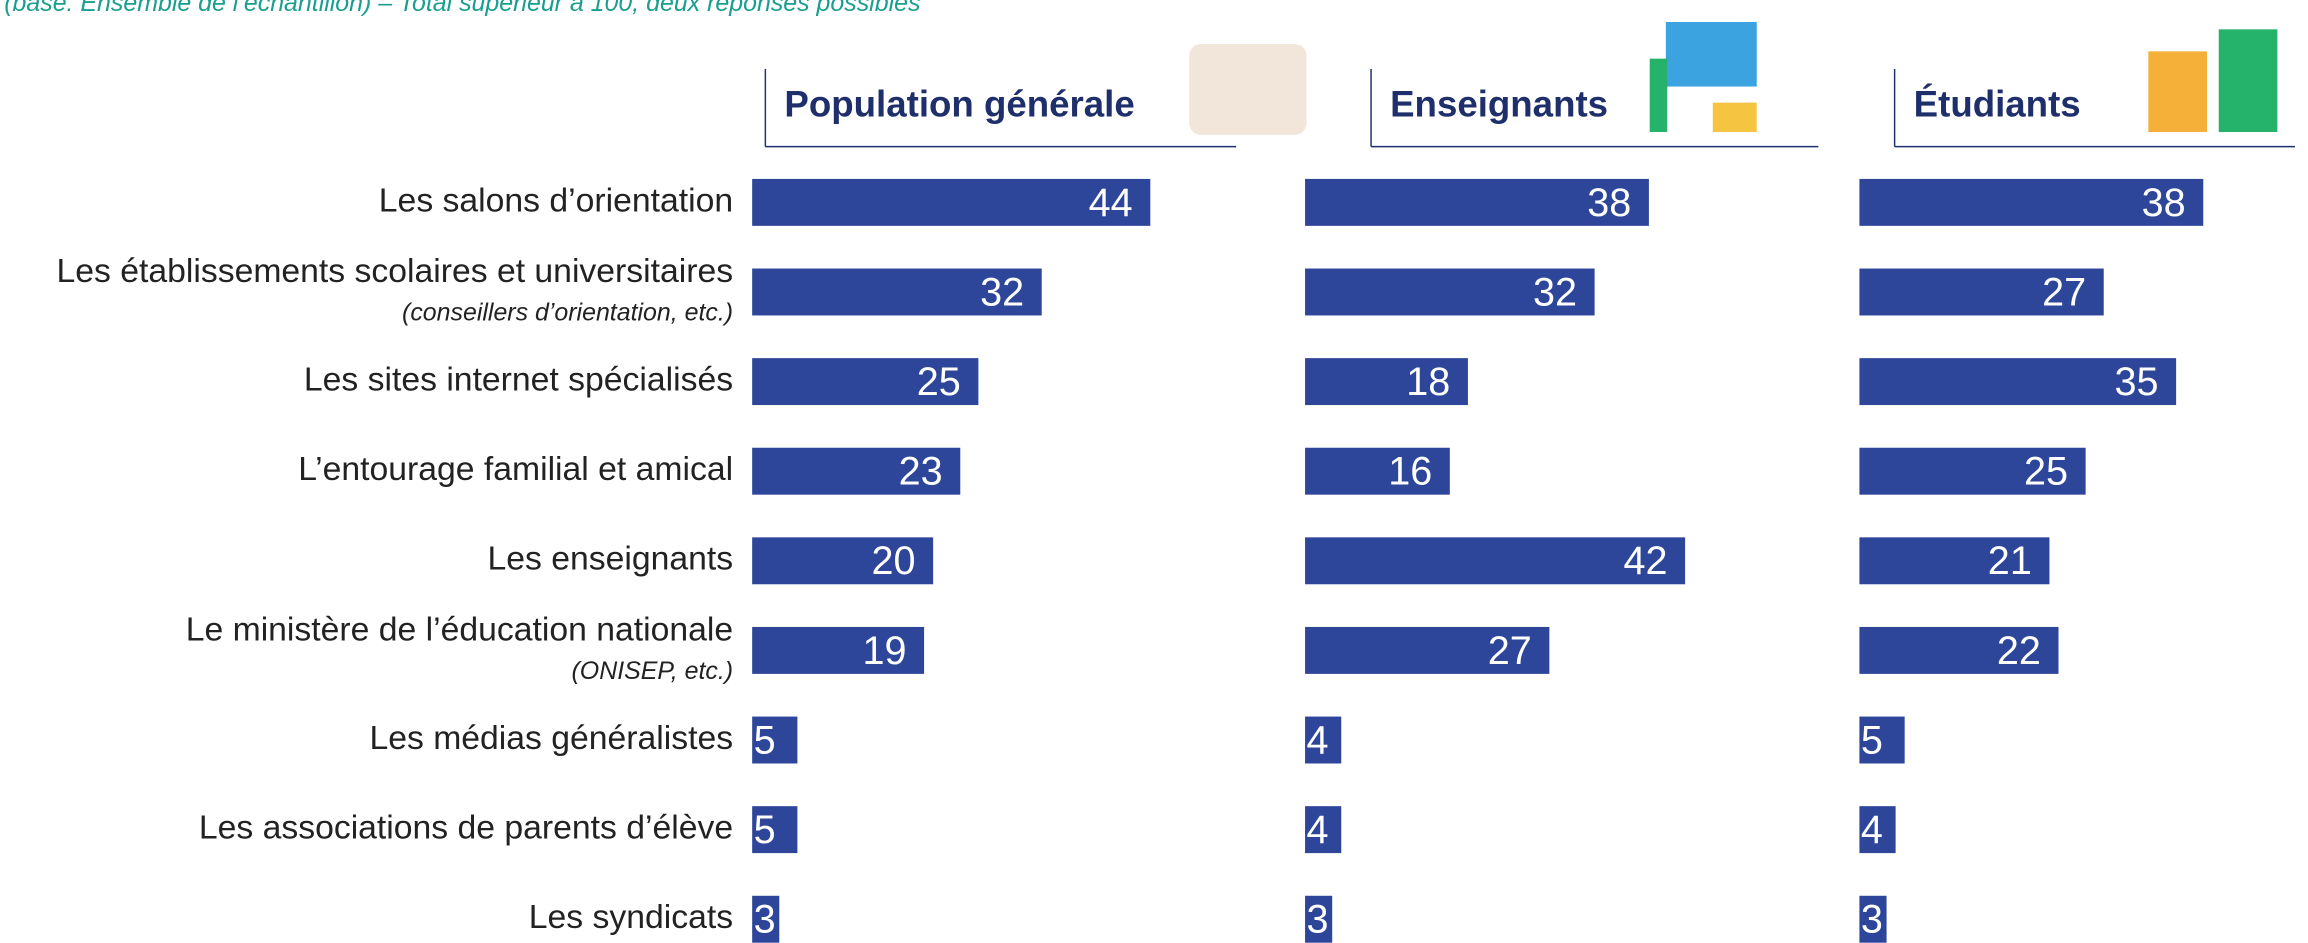 The image size is (2308, 943). What do you see at coordinates (1410, 472) in the screenshot?
I see `value-label: 16` at bounding box center [1410, 472].